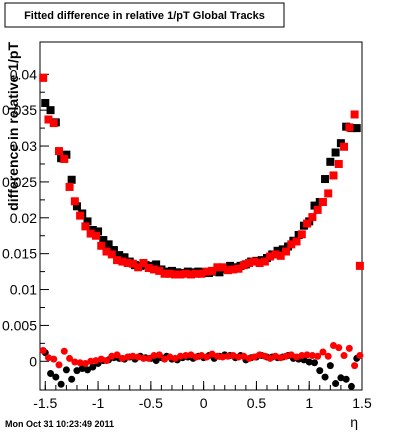 Image resolution: width=400 pixels, height=433 pixels. What do you see at coordinates (202, 396) in the screenshot?
I see `x-axis: -1.5 -1 -0.5 0 0.5 1 1.5` at bounding box center [202, 396].